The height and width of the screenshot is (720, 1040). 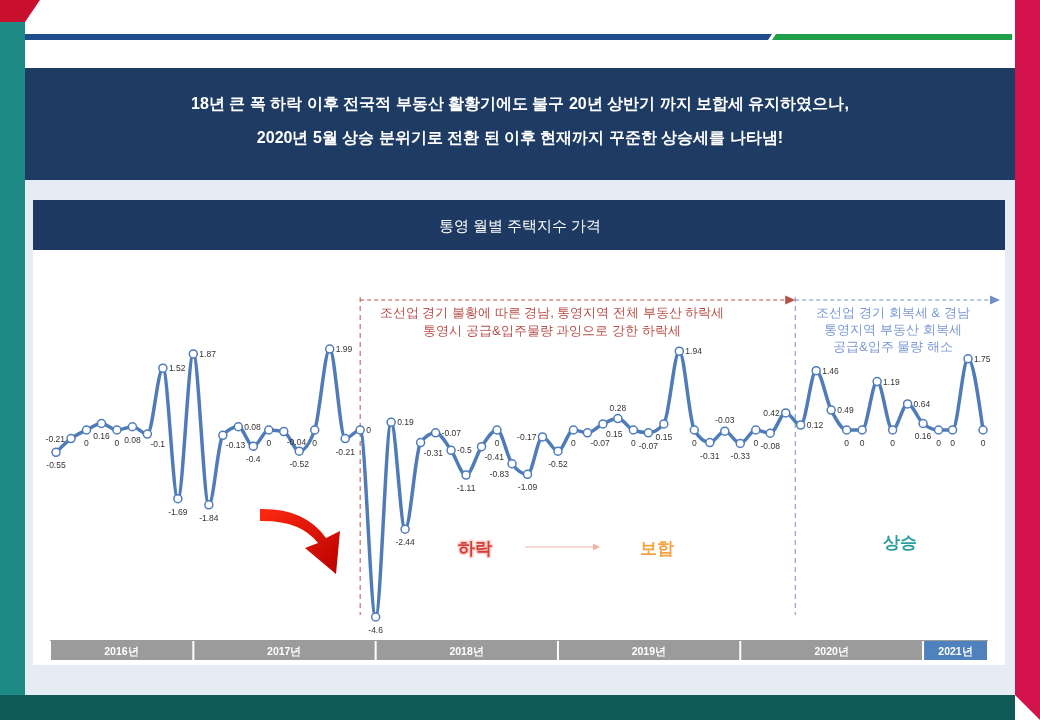 What do you see at coordinates (831, 651) in the screenshot?
I see `x-tick-label: 2020년` at bounding box center [831, 651].